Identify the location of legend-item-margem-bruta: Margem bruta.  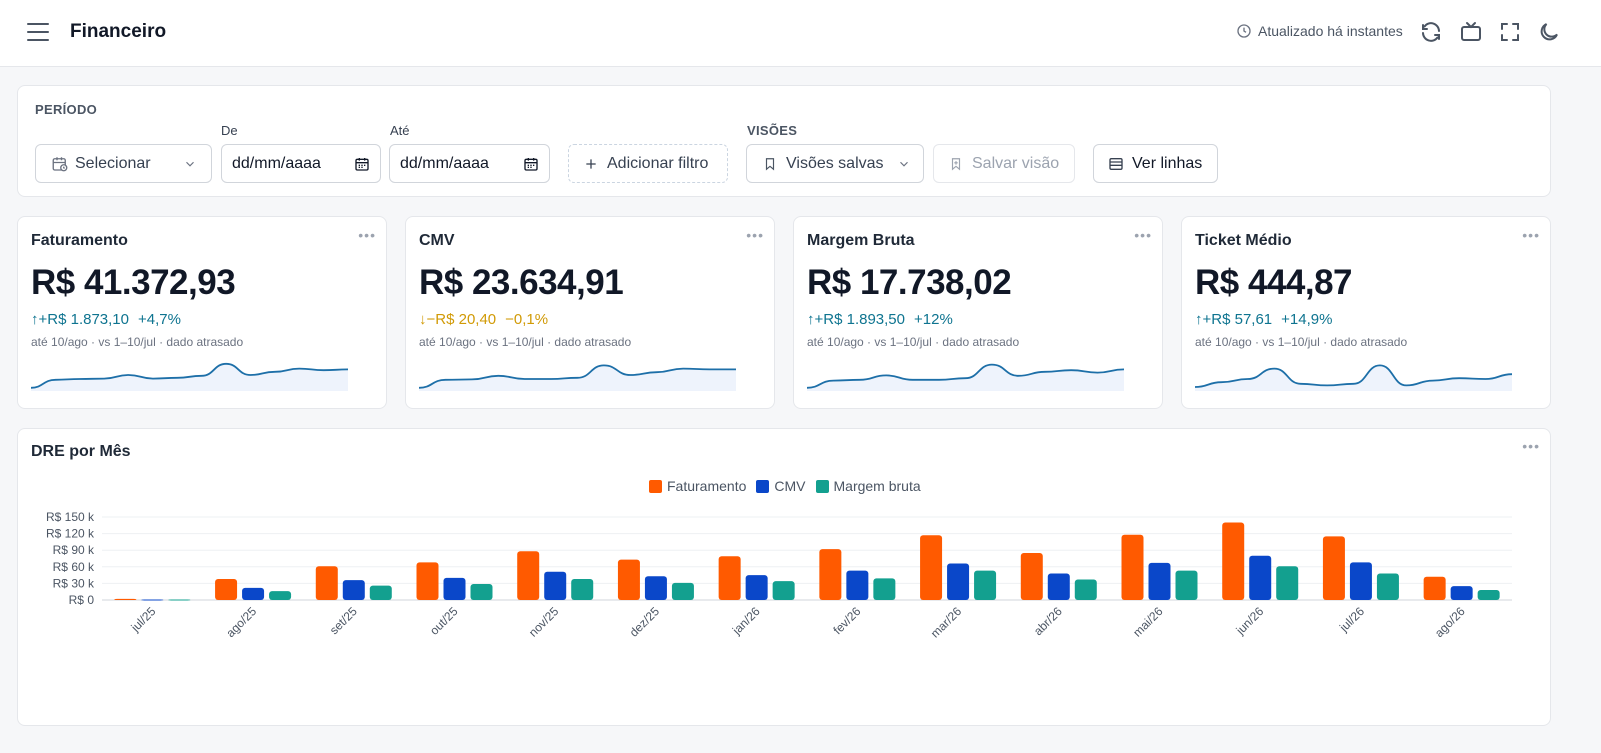
(868, 486).